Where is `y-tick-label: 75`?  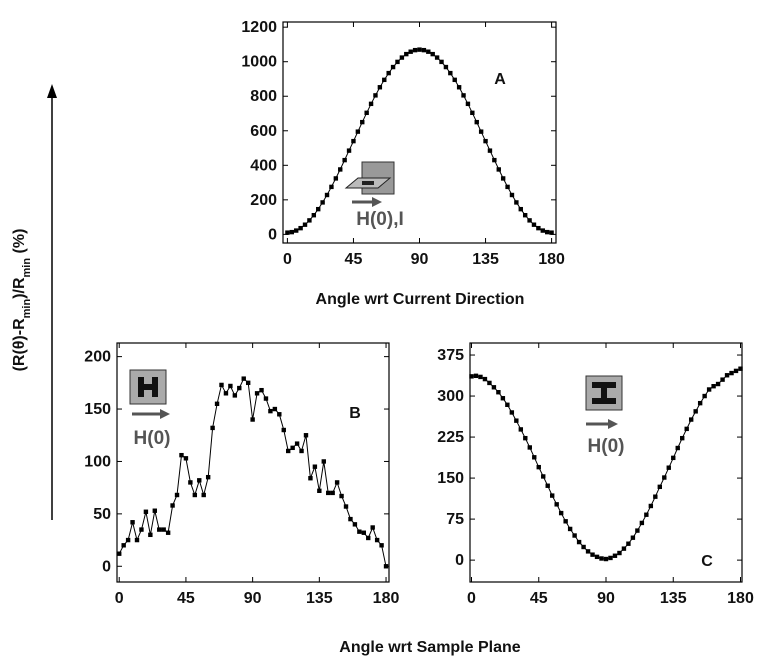 y-tick-label: 75 is located at coordinates (455, 519).